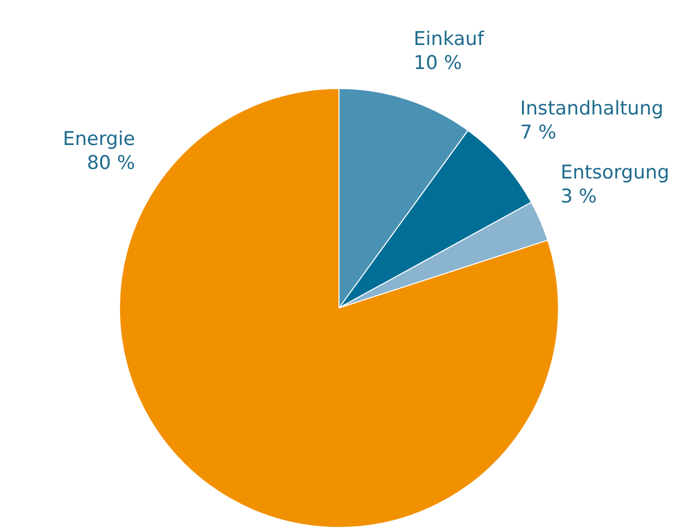 The width and height of the screenshot is (699, 529). Describe the element at coordinates (111, 163) in the screenshot. I see `data-label: 80 %` at that location.